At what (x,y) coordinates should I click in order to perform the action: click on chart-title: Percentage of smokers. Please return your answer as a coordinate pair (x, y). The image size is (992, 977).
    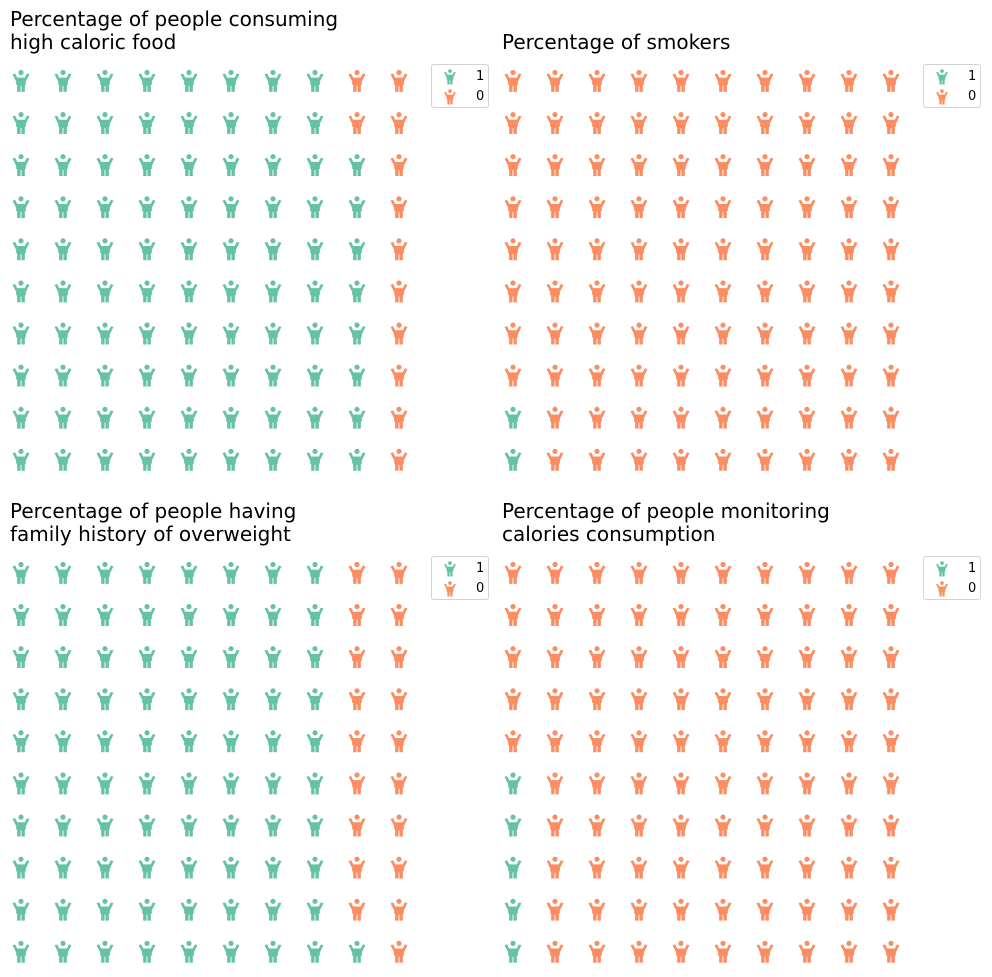
    Looking at the image, I should click on (616, 42).